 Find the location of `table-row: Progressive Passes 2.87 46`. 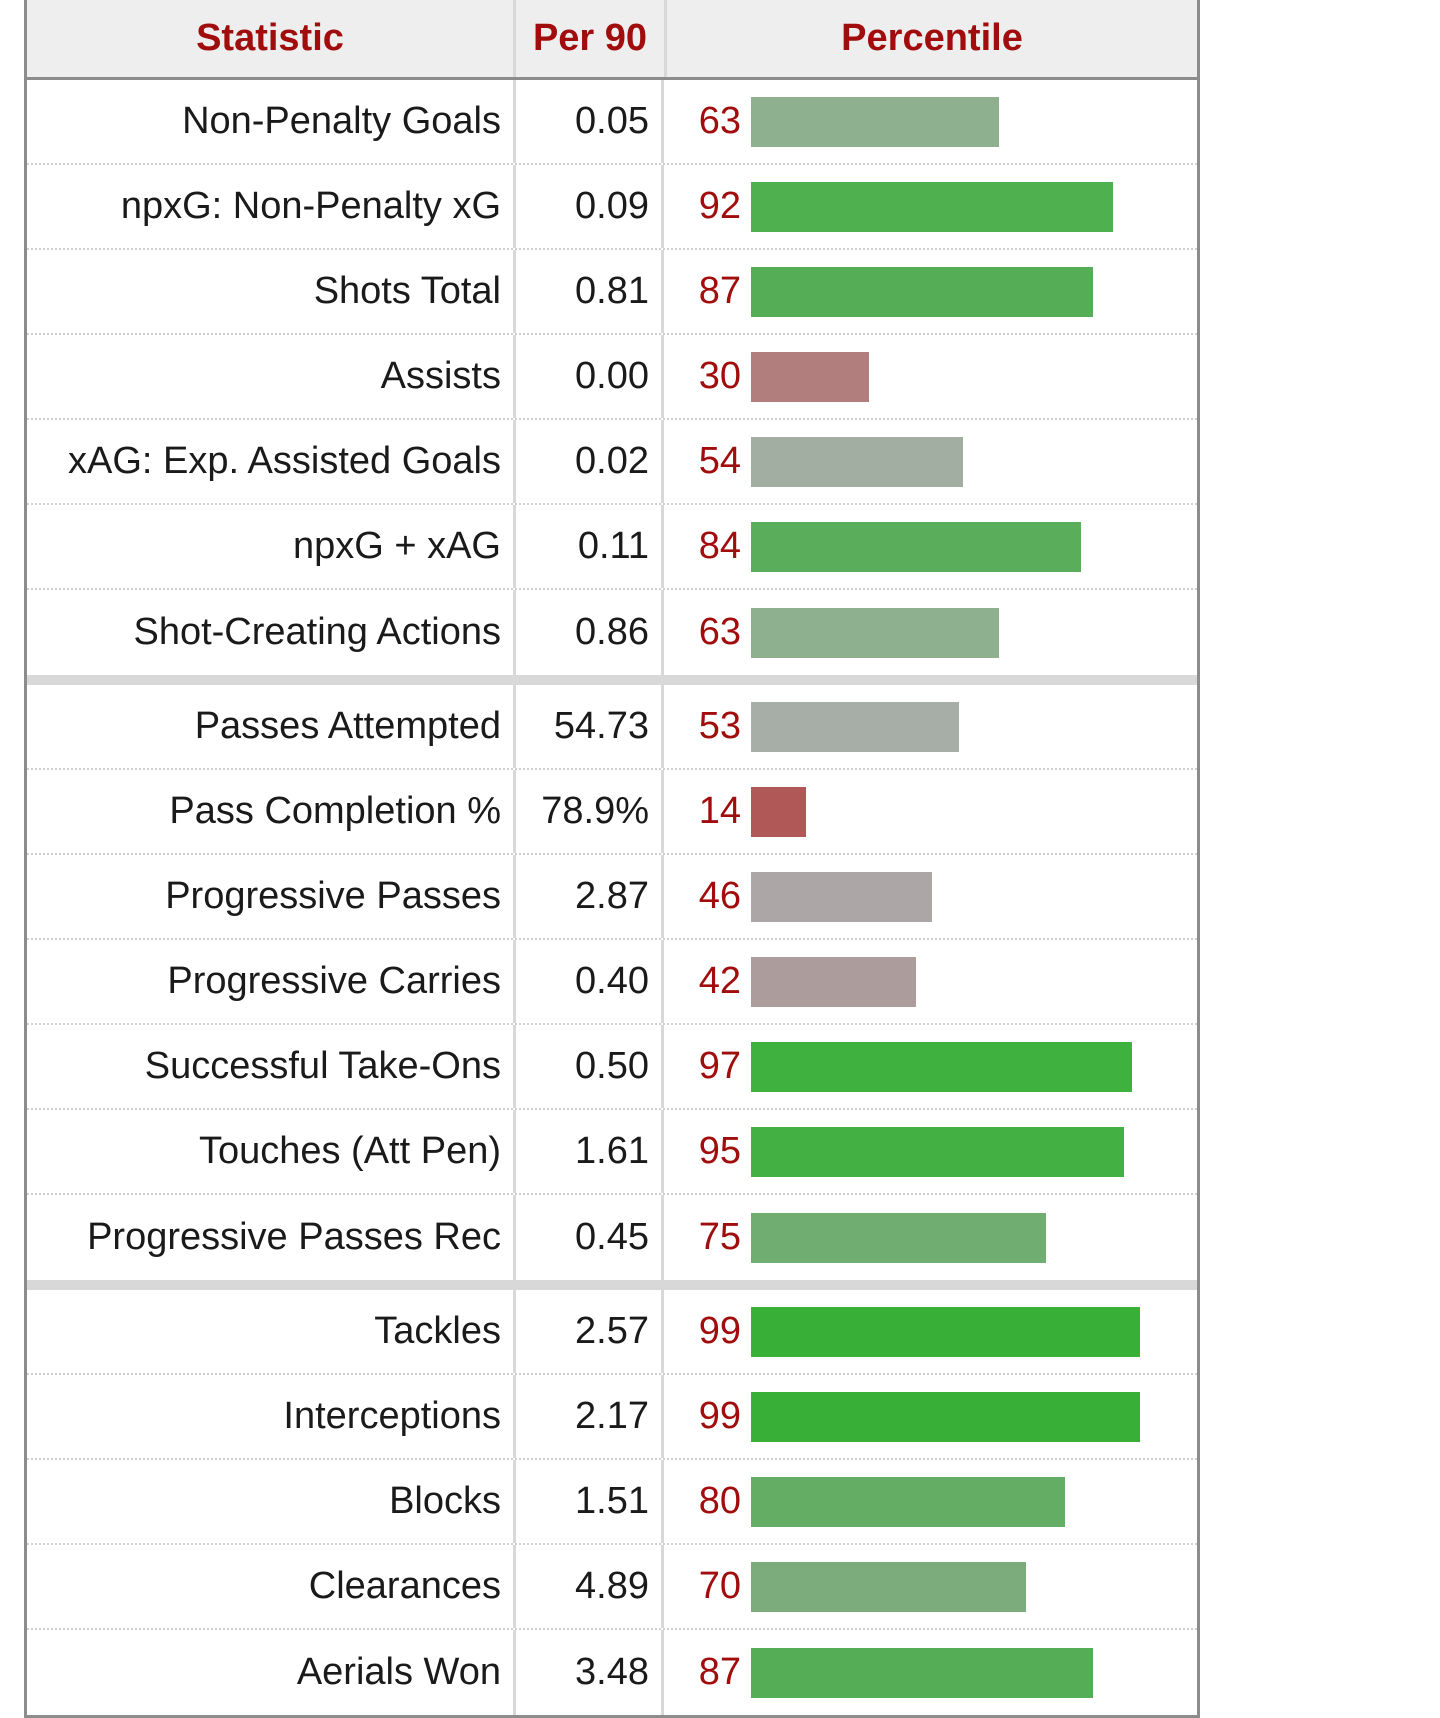

table-row: Progressive Passes 2.87 46 is located at coordinates (612, 897).